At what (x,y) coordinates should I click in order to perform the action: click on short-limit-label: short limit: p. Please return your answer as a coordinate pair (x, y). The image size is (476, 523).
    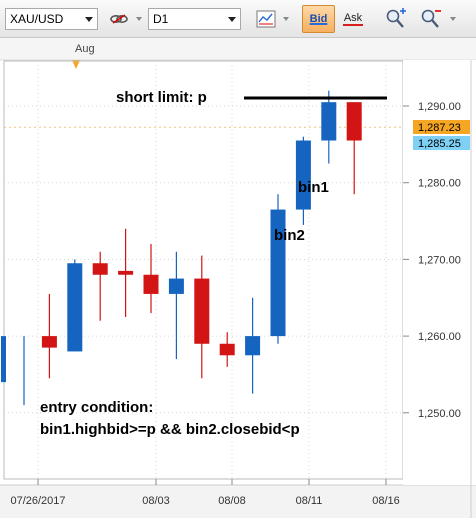
    Looking at the image, I should click on (161, 97).